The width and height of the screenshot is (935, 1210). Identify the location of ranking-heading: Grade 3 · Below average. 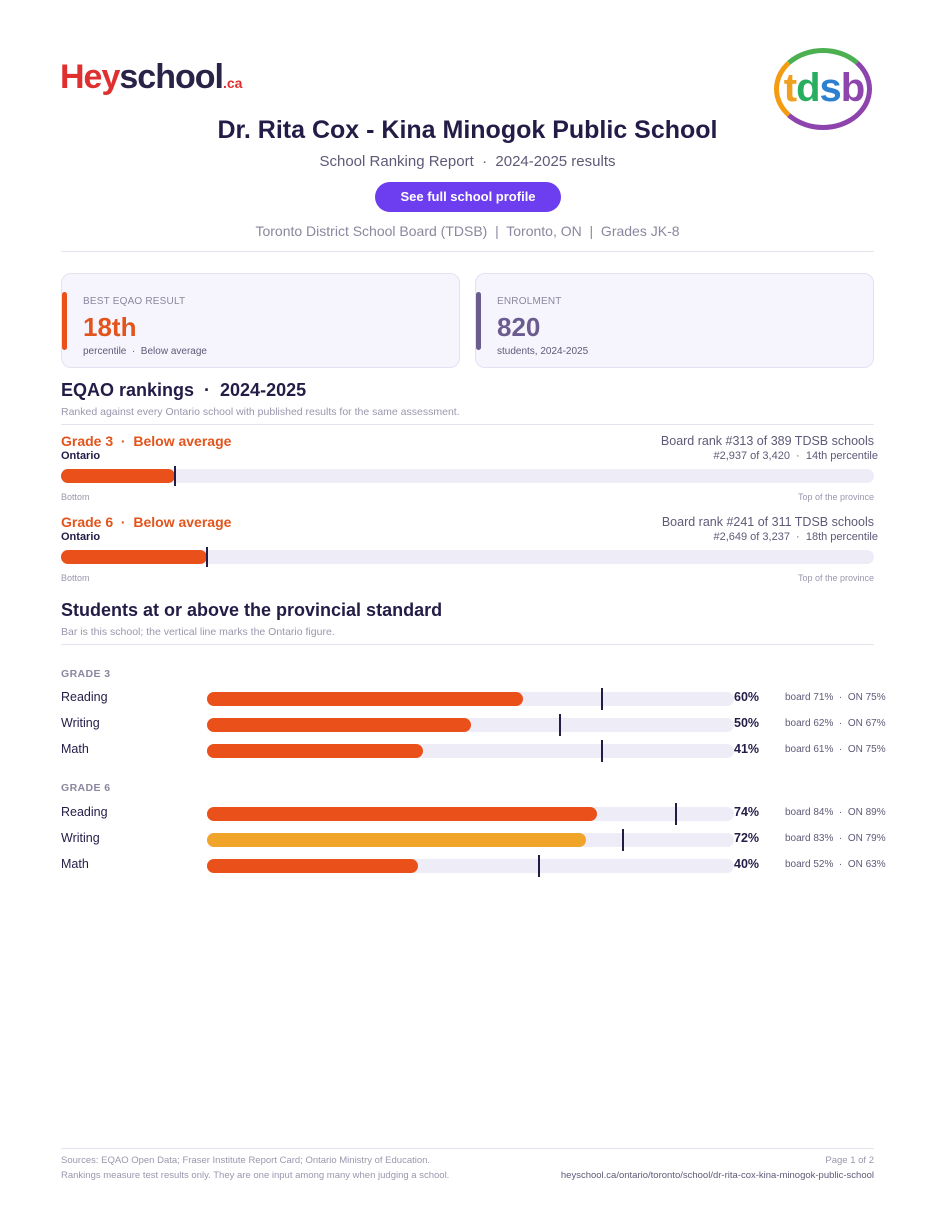
(146, 441).